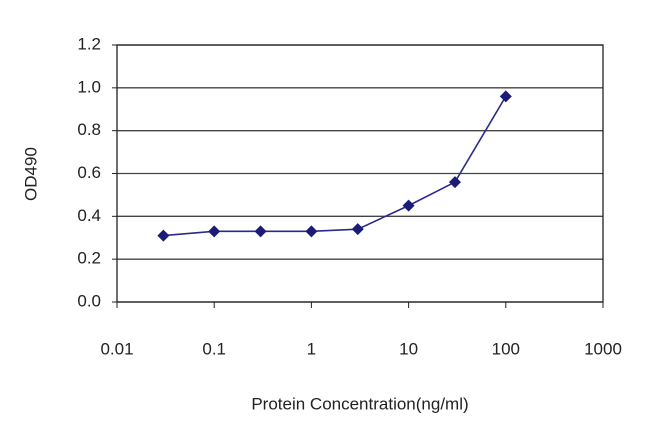 The height and width of the screenshot is (438, 650). What do you see at coordinates (89, 215) in the screenshot?
I see `y-tick-label: 0.4` at bounding box center [89, 215].